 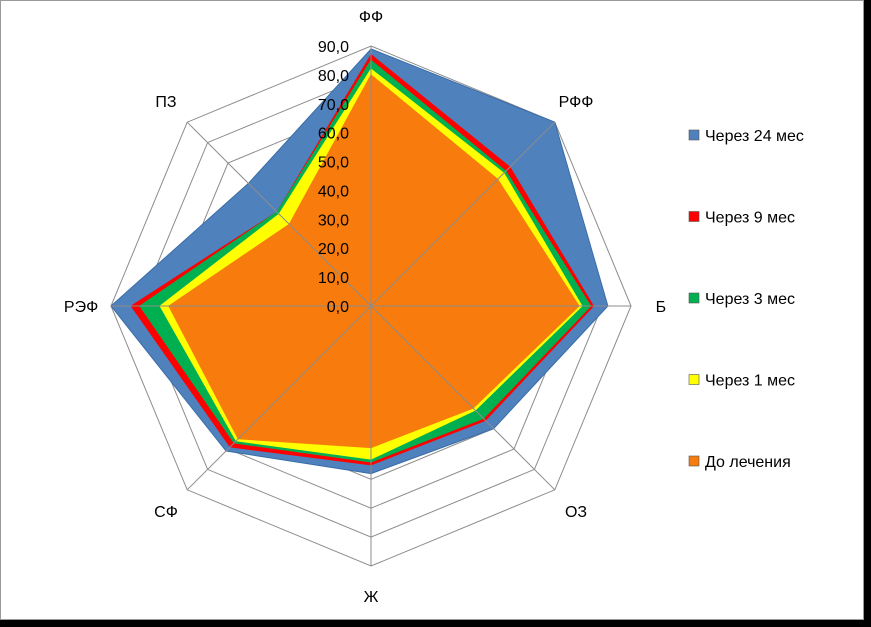 I want to click on tick-layer: 0,0 10,0 20,0 30,0 40,0 50,0 60,0 70,0 80,0 90,0, so click(x=333, y=177).